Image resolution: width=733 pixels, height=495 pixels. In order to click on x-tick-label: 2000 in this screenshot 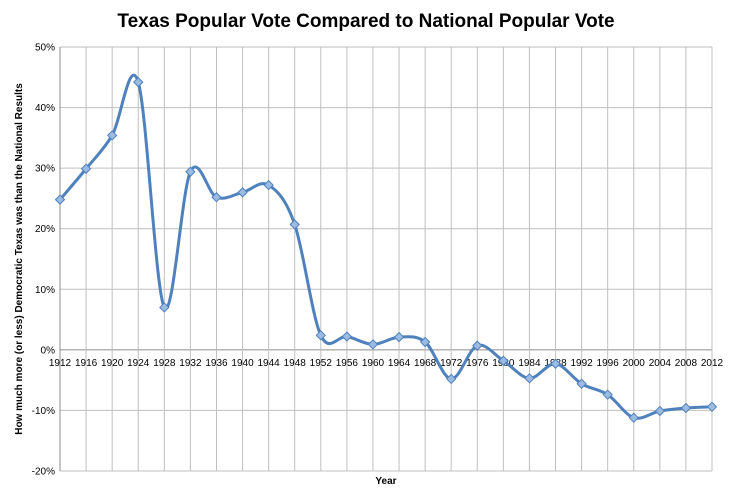, I will do `click(634, 363)`.